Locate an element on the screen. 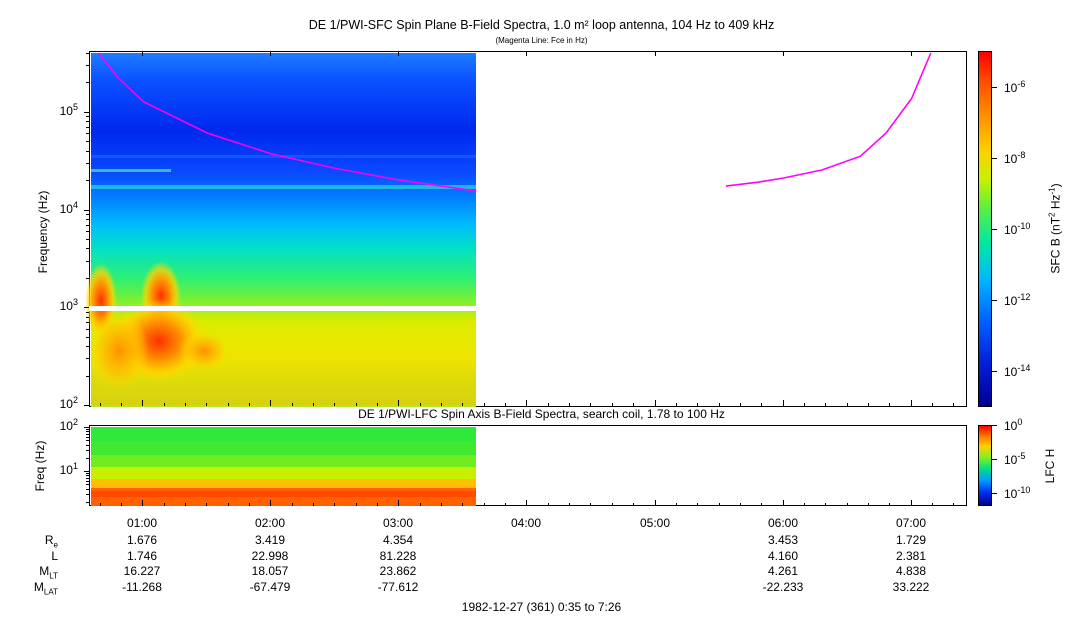 This screenshot has width=1083, height=620. lfc-colorbar-tick is located at coordinates (994, 493).